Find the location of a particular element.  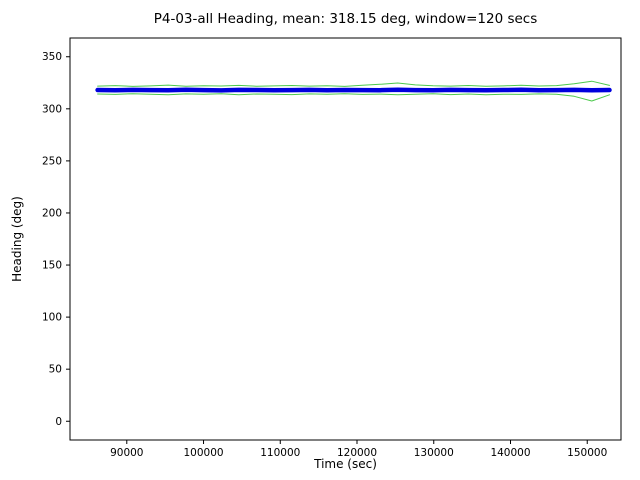

y-tick-label: 50 is located at coordinates (55, 370).